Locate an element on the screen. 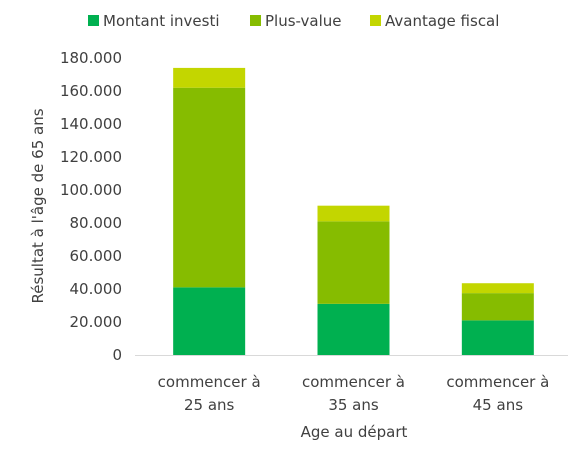  legend: Montant investi Plus-value Avantage fiscal is located at coordinates (293, 21).